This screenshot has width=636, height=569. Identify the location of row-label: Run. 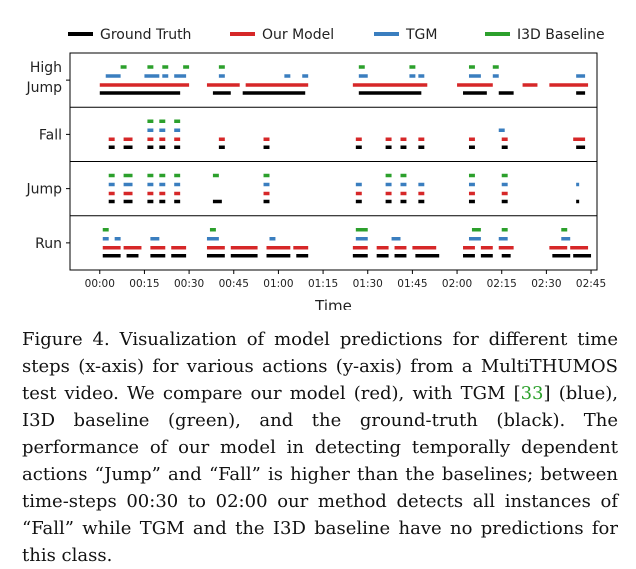
(48, 244).